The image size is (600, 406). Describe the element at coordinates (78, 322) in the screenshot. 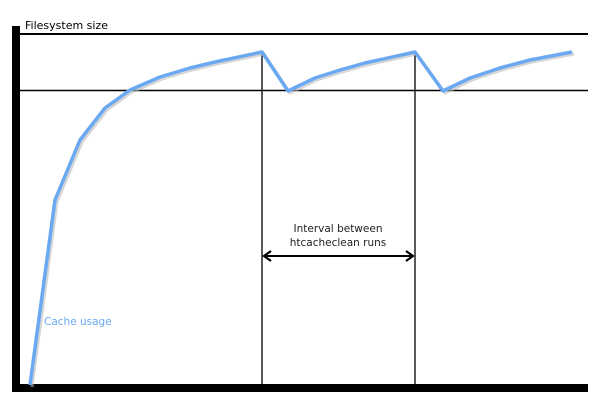

I see `cache-usage-label: Cache usage` at that location.